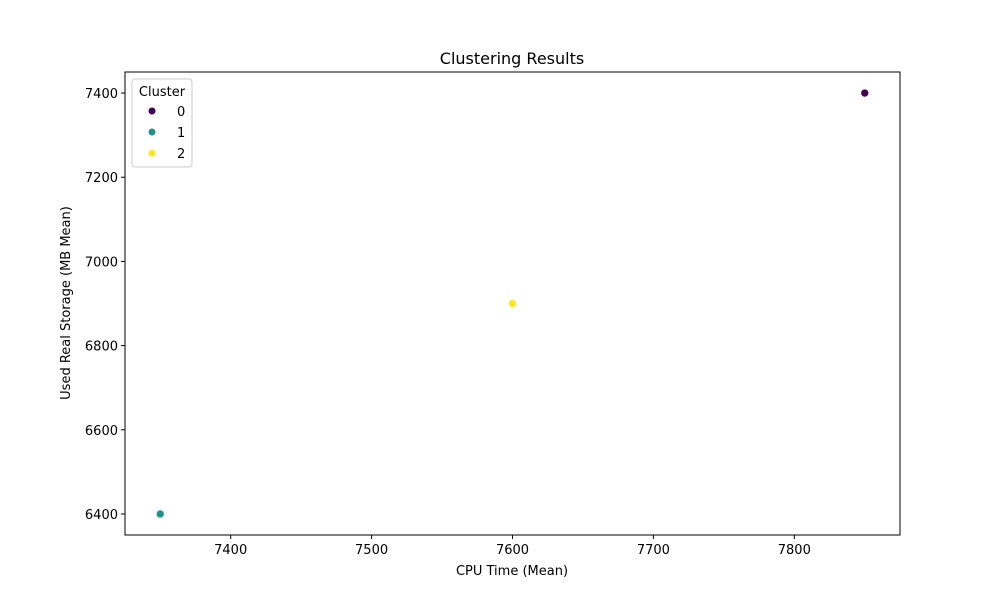 Image resolution: width=1000 pixels, height=604 pixels. What do you see at coordinates (162, 92) in the screenshot?
I see `legend-title: Cluster` at bounding box center [162, 92].